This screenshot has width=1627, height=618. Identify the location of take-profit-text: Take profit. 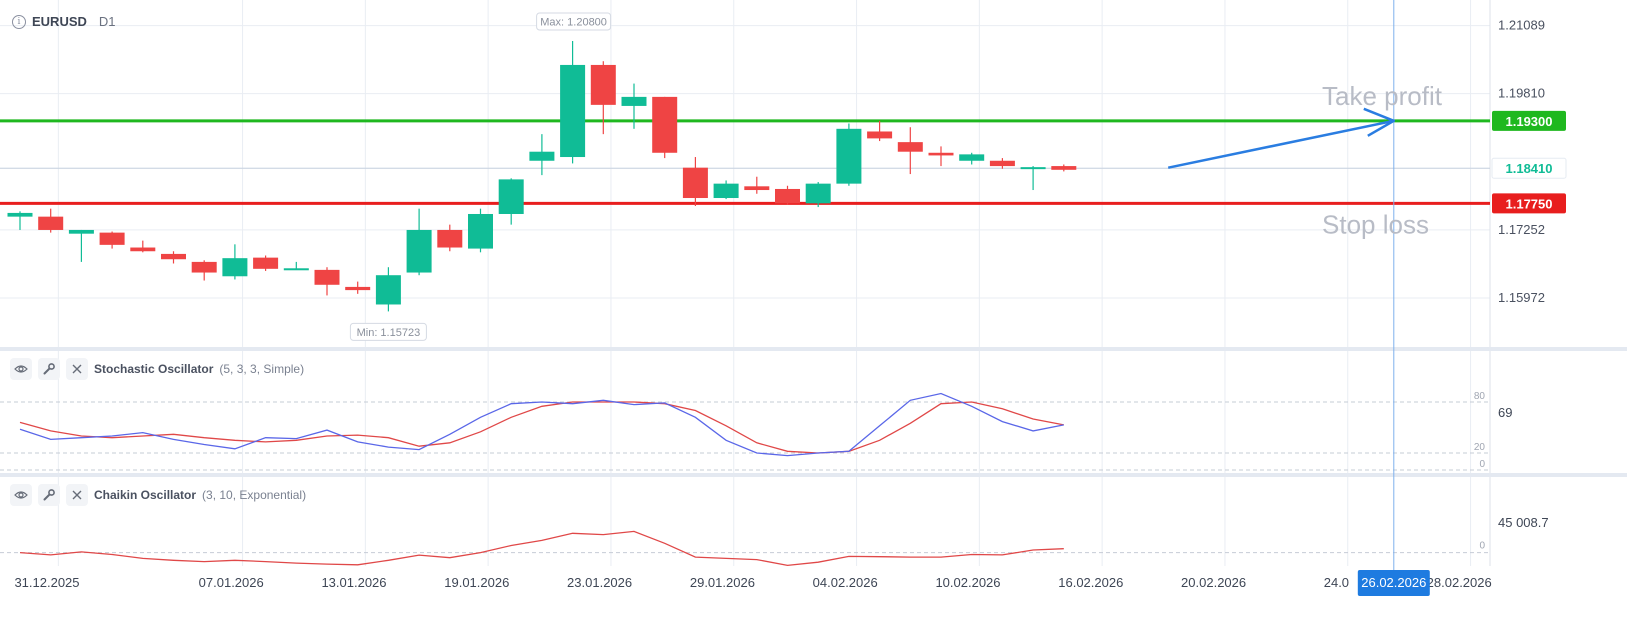
(1382, 96).